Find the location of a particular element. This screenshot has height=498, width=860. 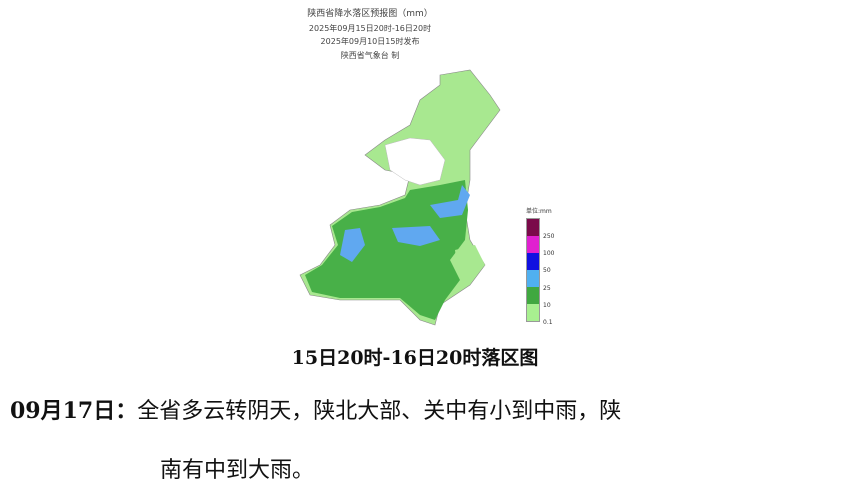

forecast-line-1: 09月17日：全省多云转阴天，陕北大部、关中有小到中雨，陕 is located at coordinates (315, 409).